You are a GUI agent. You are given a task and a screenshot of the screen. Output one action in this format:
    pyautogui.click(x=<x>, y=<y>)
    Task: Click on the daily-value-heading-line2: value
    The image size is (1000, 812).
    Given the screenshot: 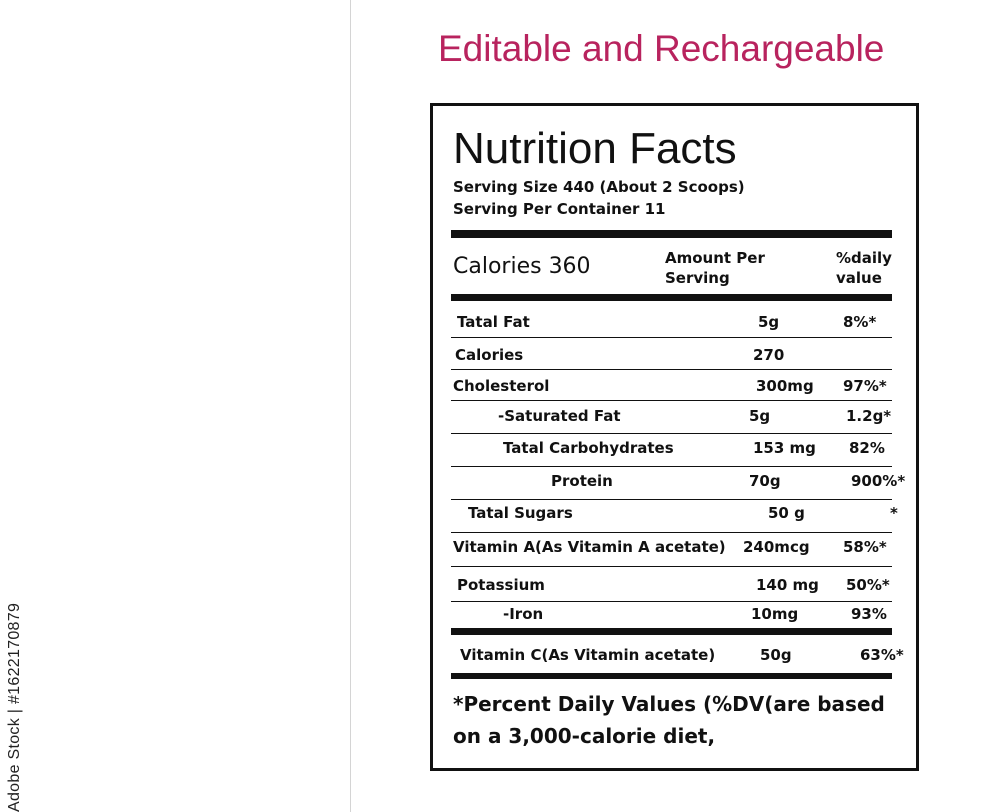 What is the action you would take?
    pyautogui.click(x=859, y=278)
    